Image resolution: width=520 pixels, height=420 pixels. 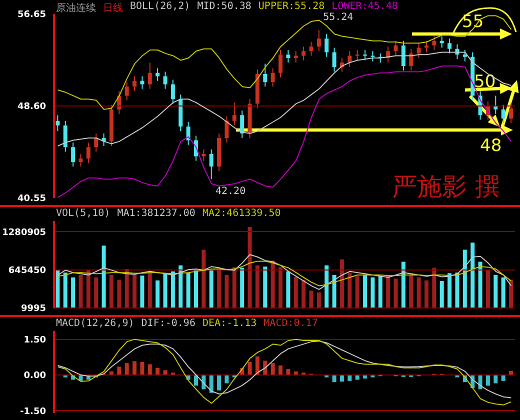 What do you see at coordinates (231, 192) in the screenshot?
I see `annotation: 42.20` at bounding box center [231, 192].